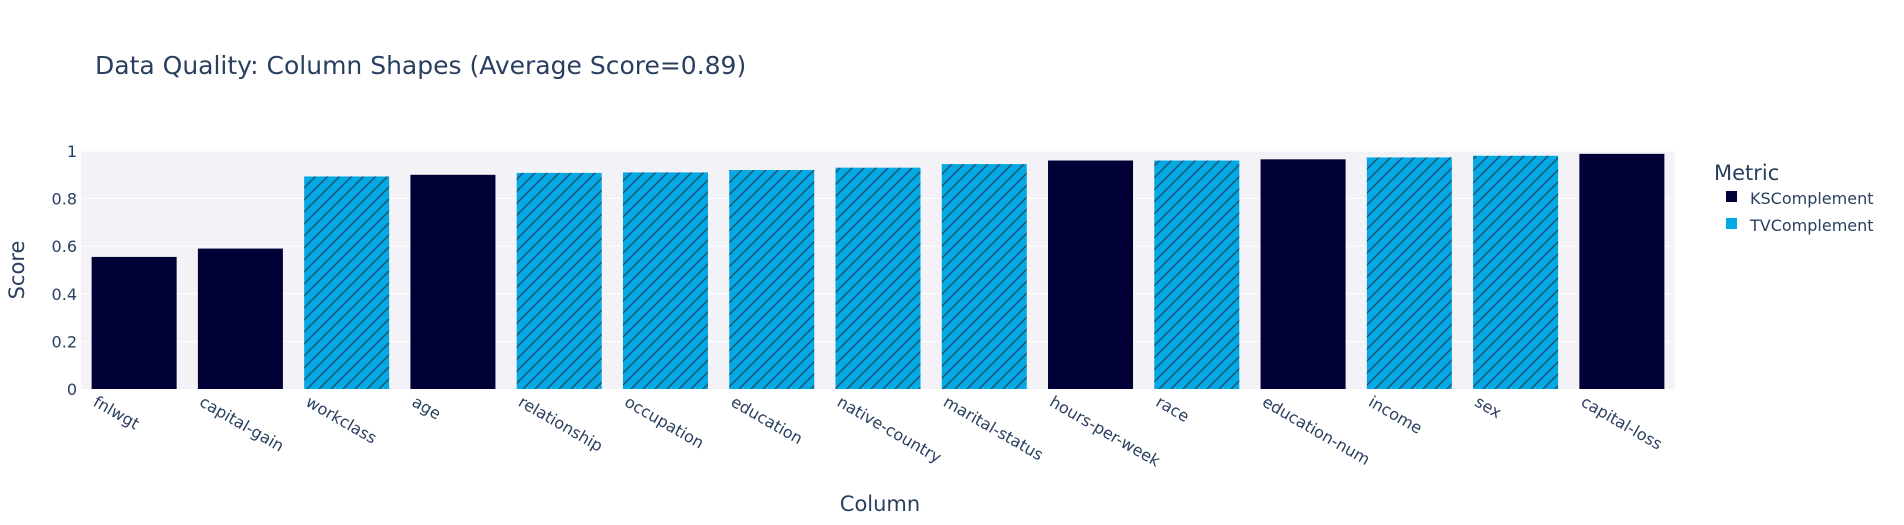 This screenshot has width=1904, height=525. What do you see at coordinates (772, 279) in the screenshot?
I see `bar-education` at bounding box center [772, 279].